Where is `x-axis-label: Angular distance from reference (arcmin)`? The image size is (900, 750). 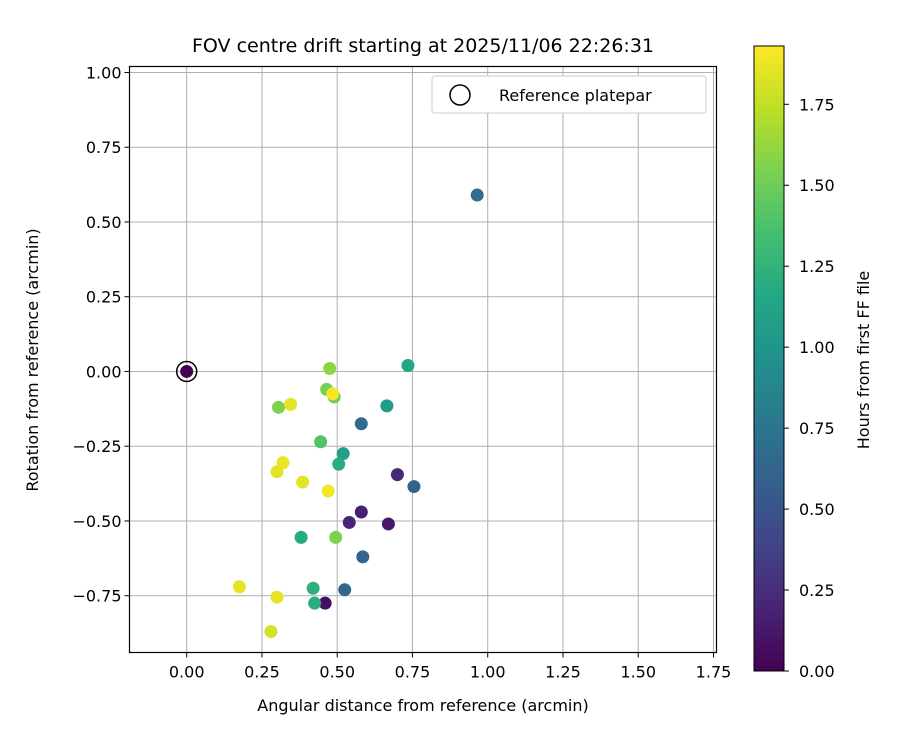 x-axis-label: Angular distance from reference (arcmin) is located at coordinates (422, 705).